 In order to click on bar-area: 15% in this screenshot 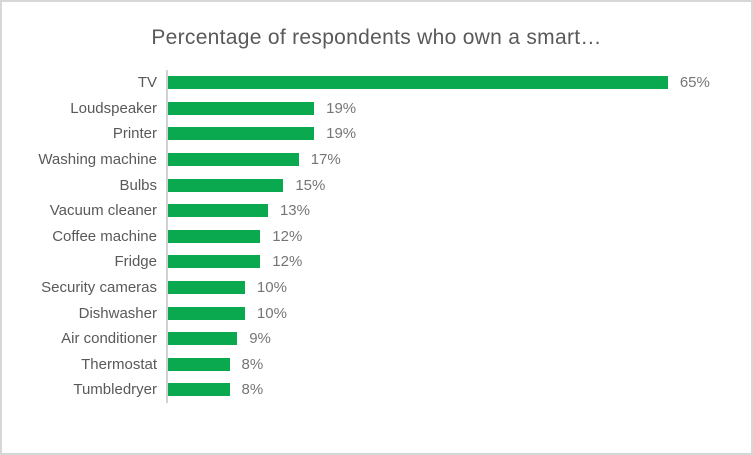, I will do `click(458, 185)`.